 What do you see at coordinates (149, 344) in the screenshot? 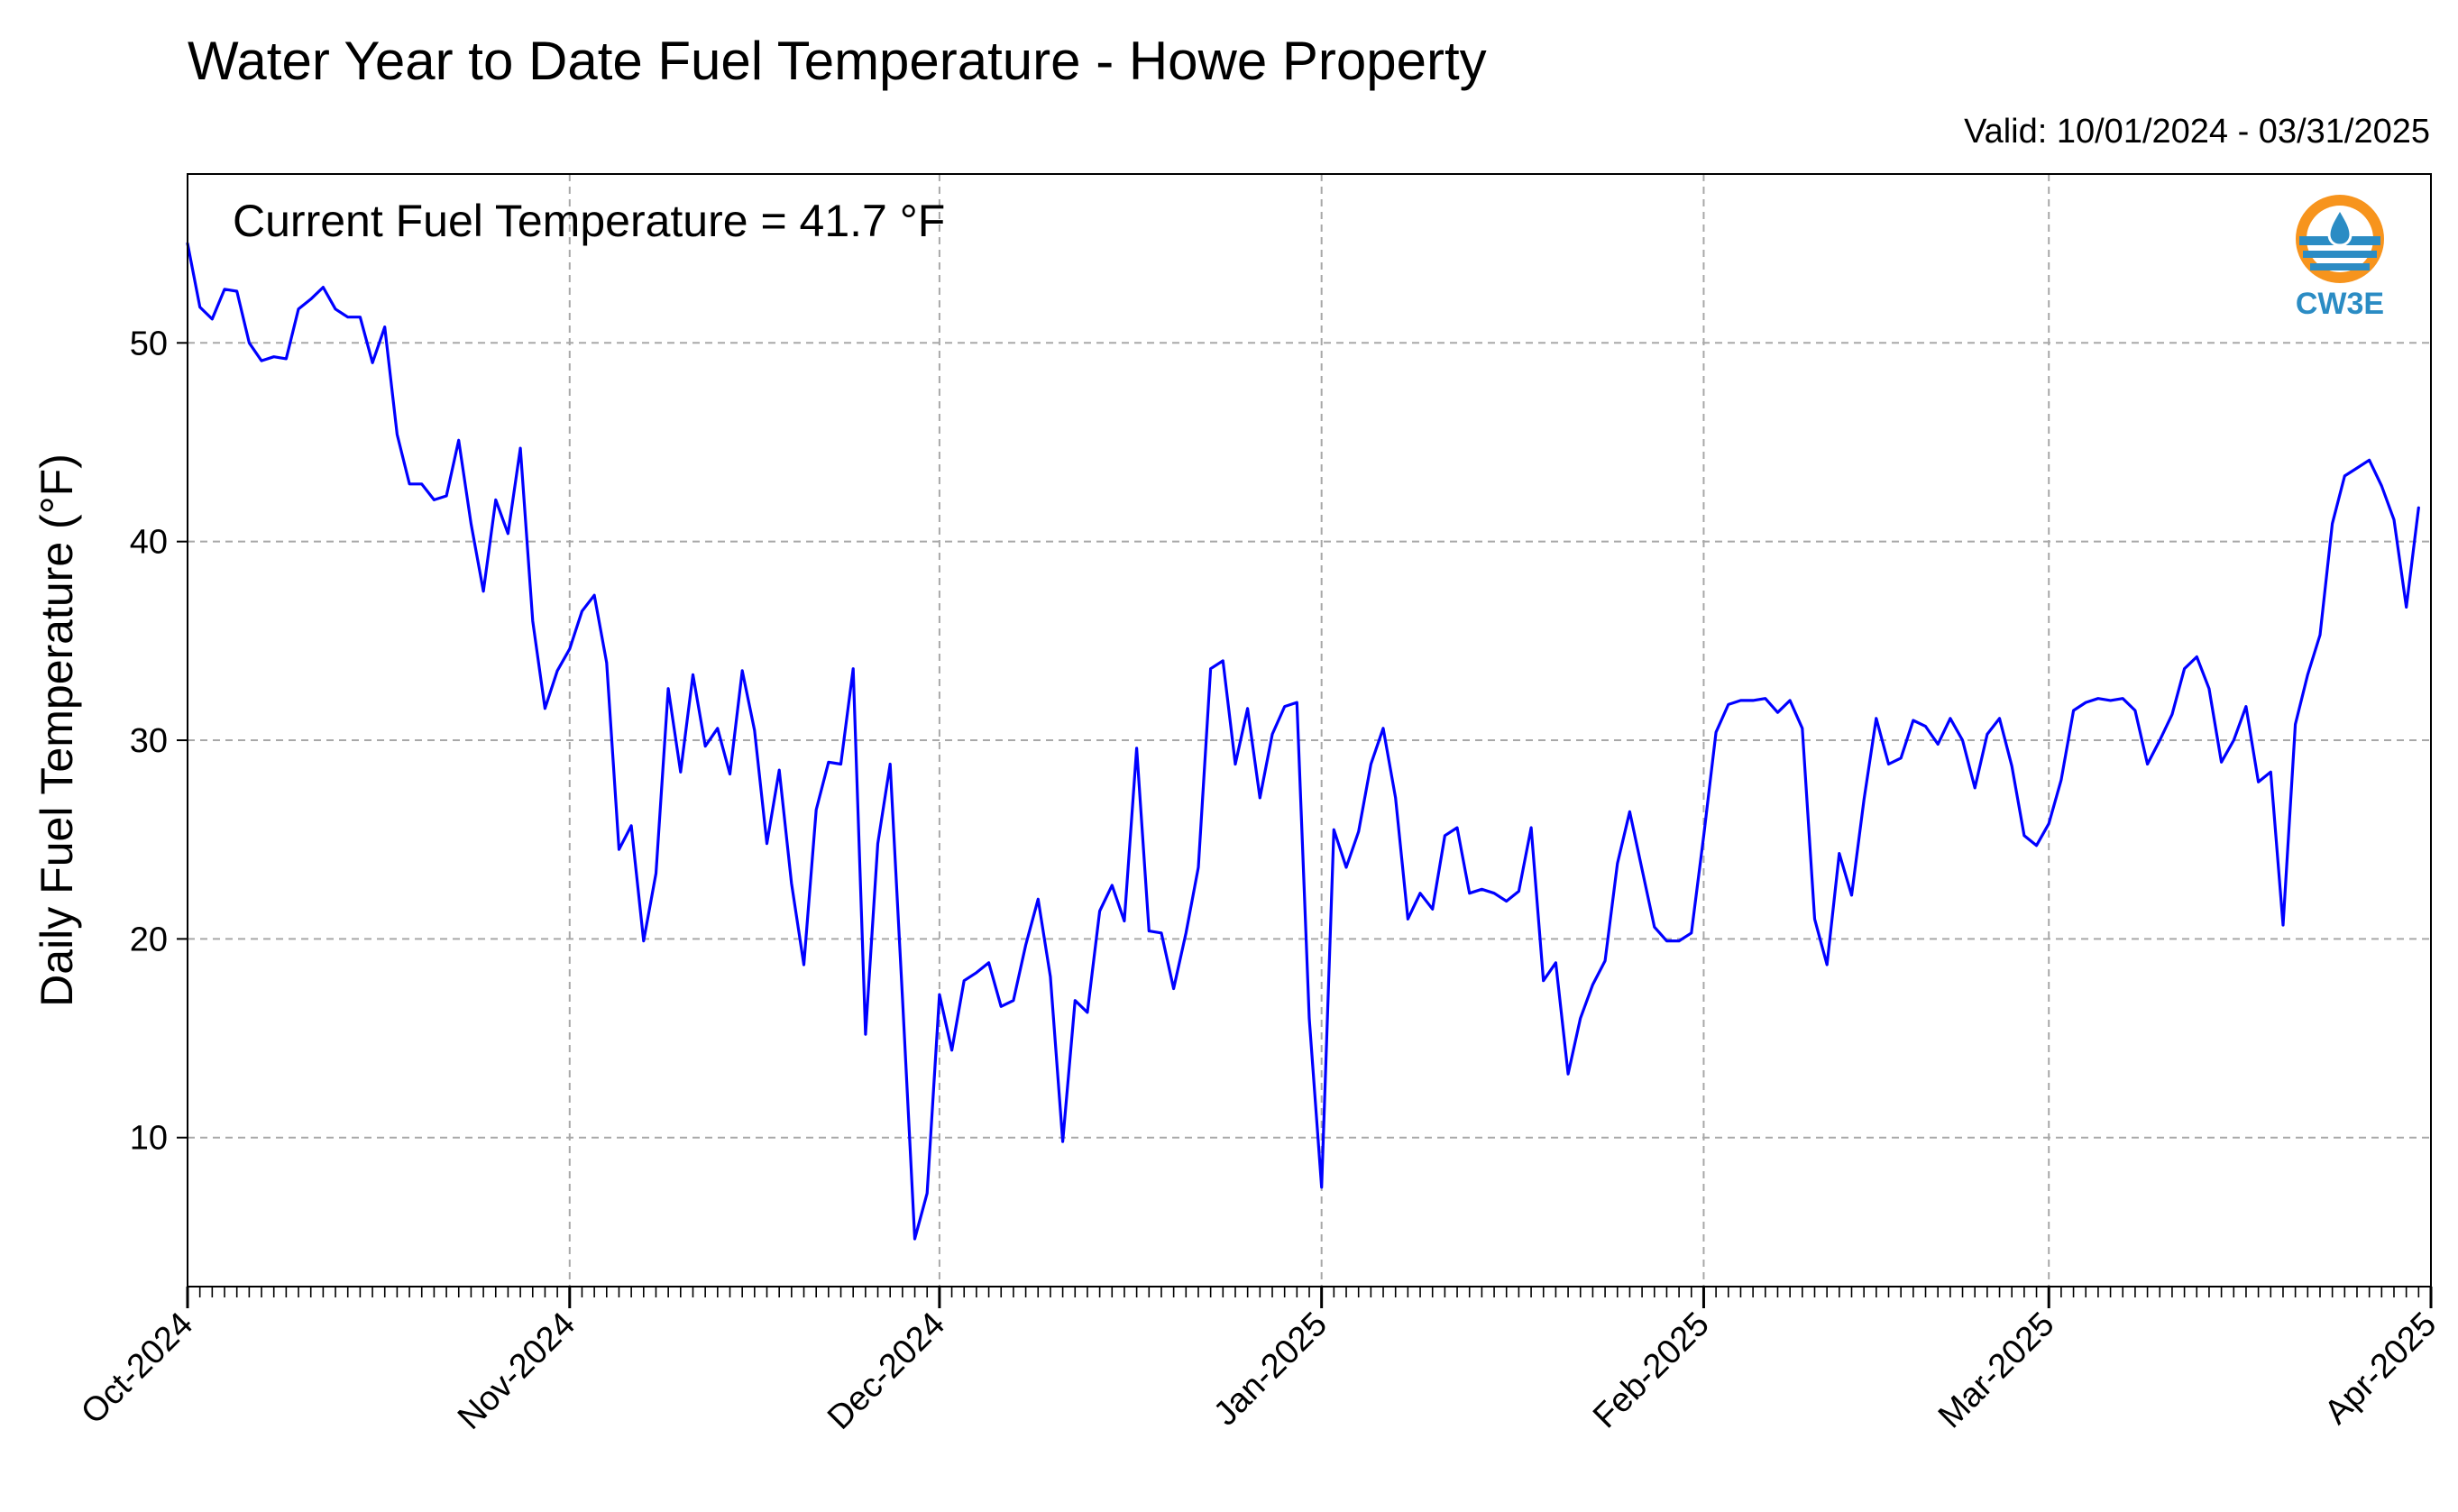
I see `y-tick-label: 50` at bounding box center [149, 344].